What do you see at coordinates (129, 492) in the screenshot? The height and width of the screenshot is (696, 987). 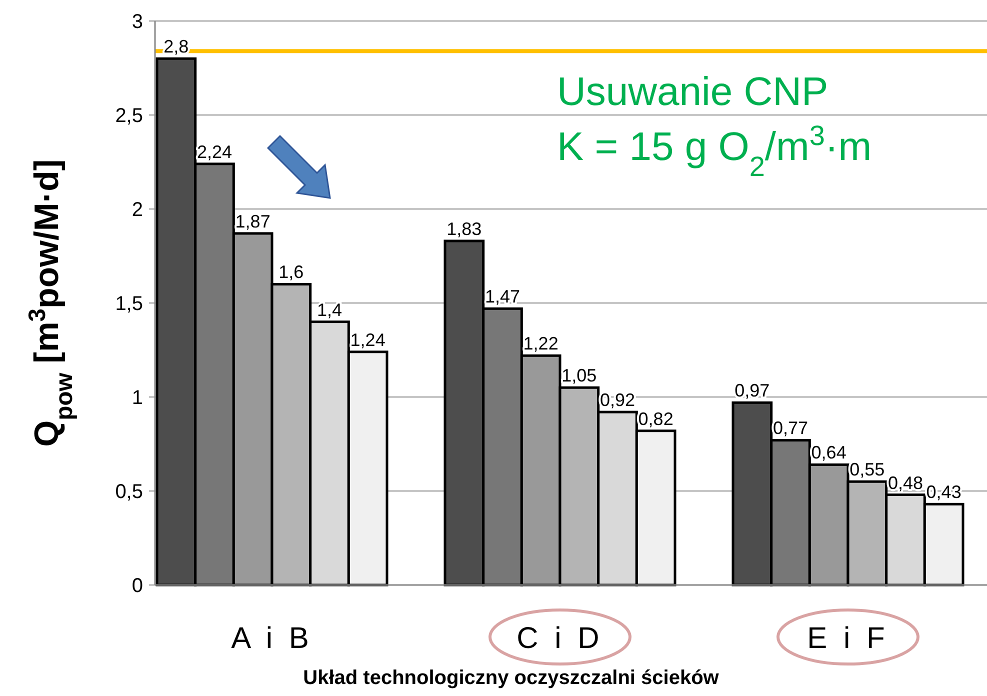 I see `y-tick-label: 0,5` at bounding box center [129, 492].